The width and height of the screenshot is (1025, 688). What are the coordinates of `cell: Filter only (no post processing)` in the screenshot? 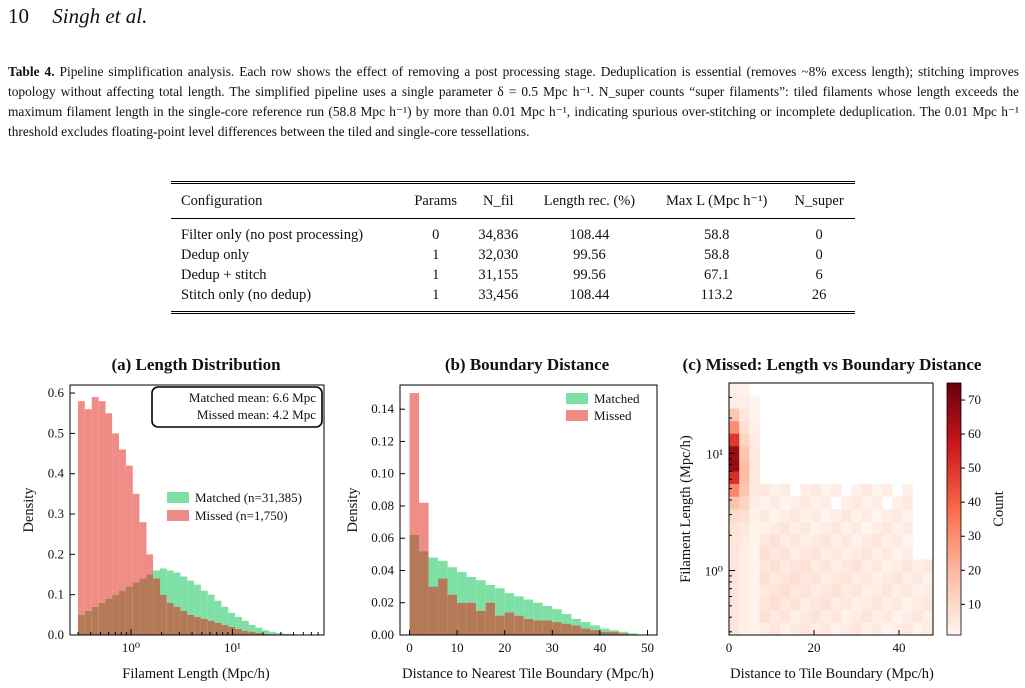 It's located at (272, 234).